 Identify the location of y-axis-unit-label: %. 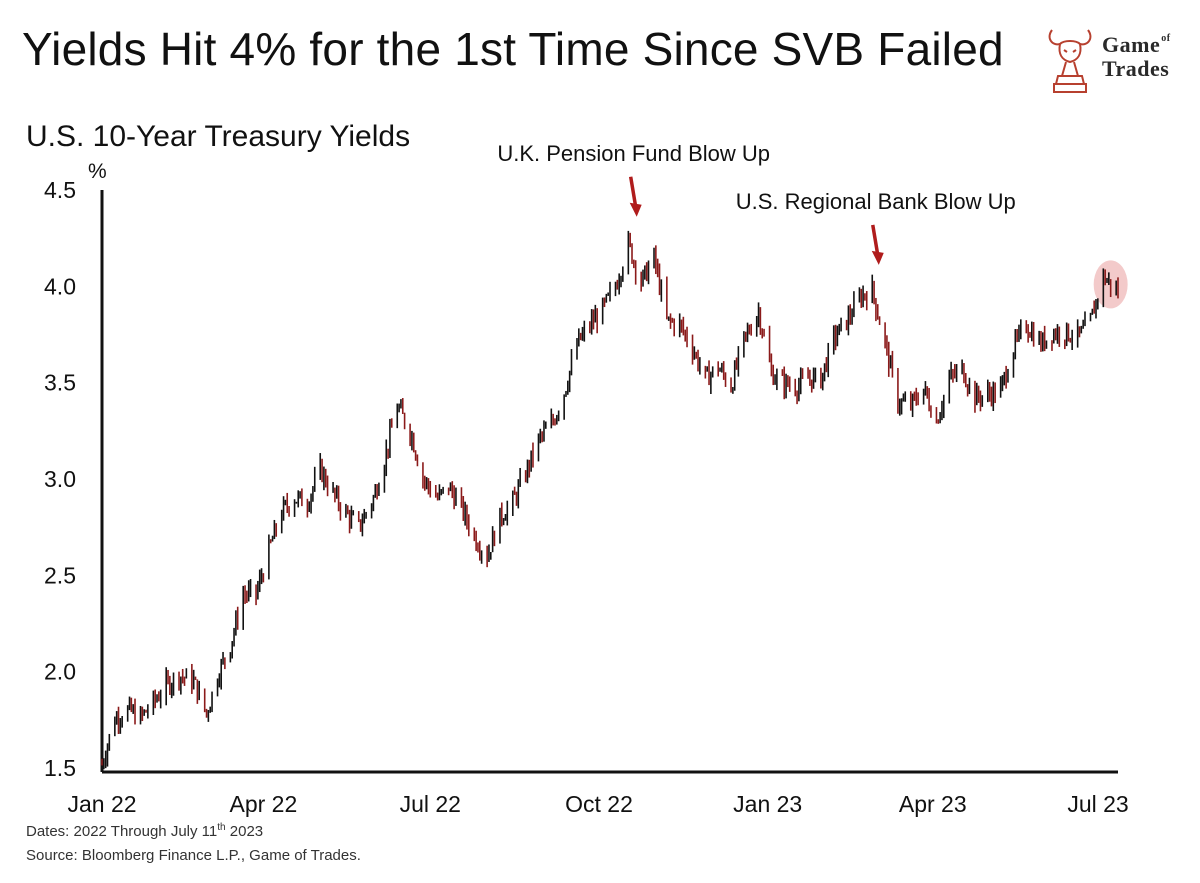
(97, 171).